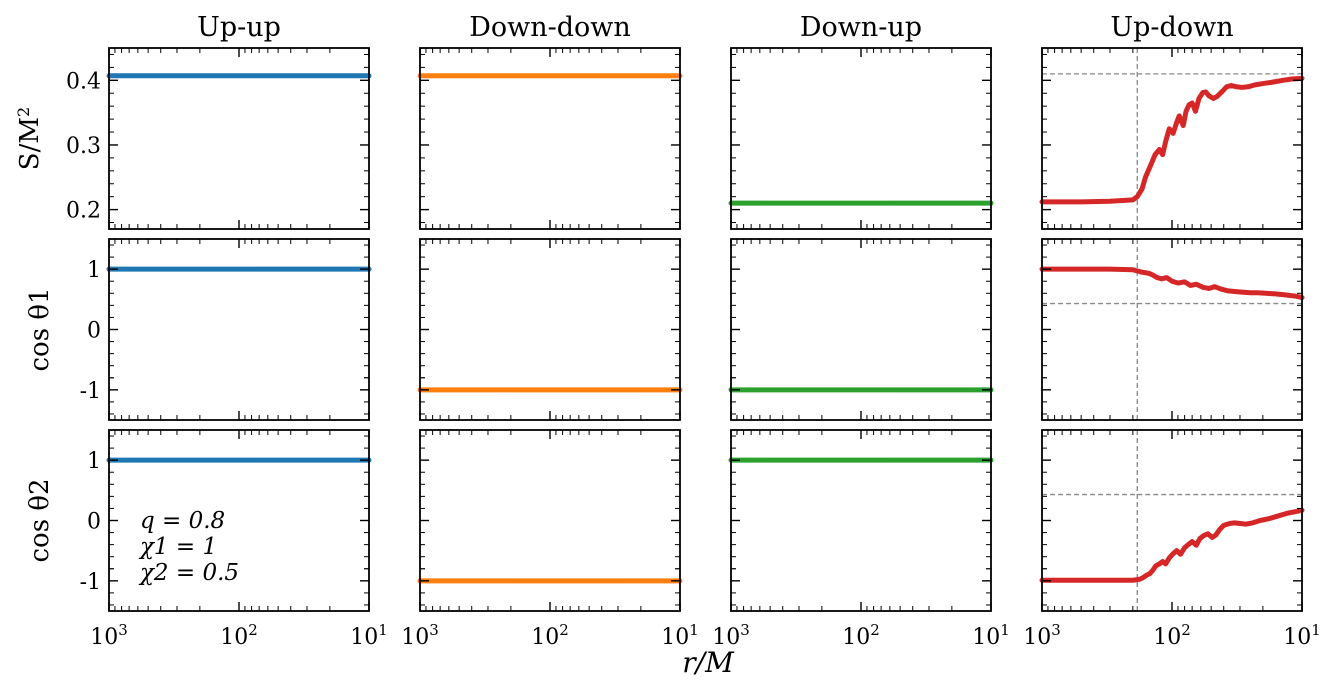 The width and height of the screenshot is (1333, 692). What do you see at coordinates (369, 635) in the screenshot?
I see `x-tick-label-c0-2: 10¹` at bounding box center [369, 635].